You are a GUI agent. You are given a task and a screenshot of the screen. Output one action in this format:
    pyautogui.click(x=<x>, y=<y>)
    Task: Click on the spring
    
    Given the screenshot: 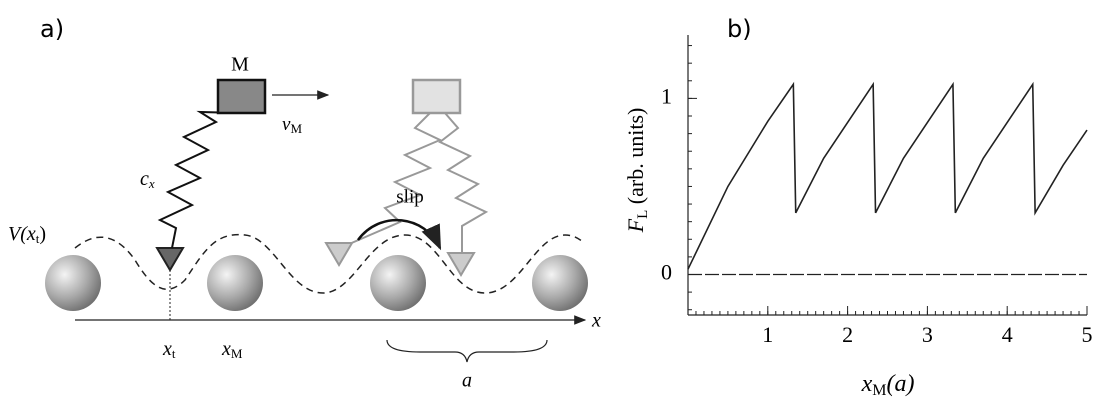 What is the action you would take?
    pyautogui.click(x=199, y=179)
    